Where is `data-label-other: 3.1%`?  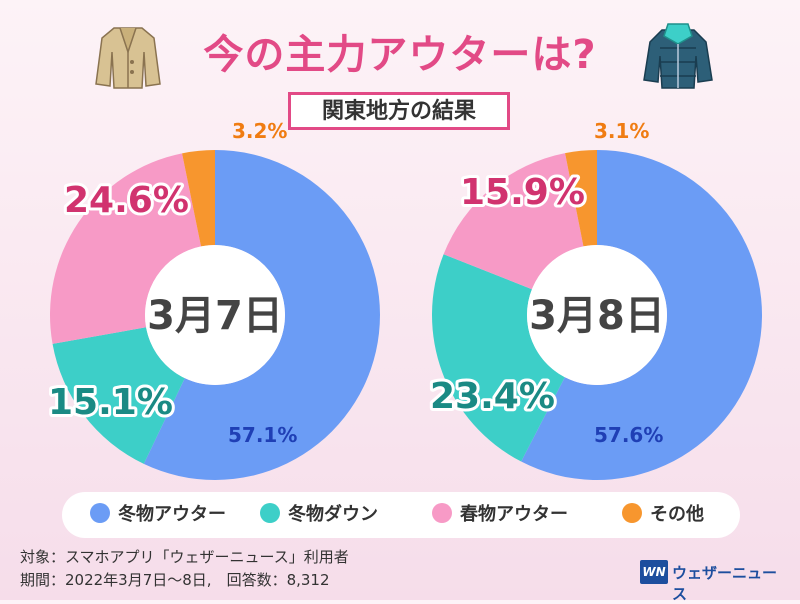
data-label-other: 3.1% is located at coordinates (621, 131).